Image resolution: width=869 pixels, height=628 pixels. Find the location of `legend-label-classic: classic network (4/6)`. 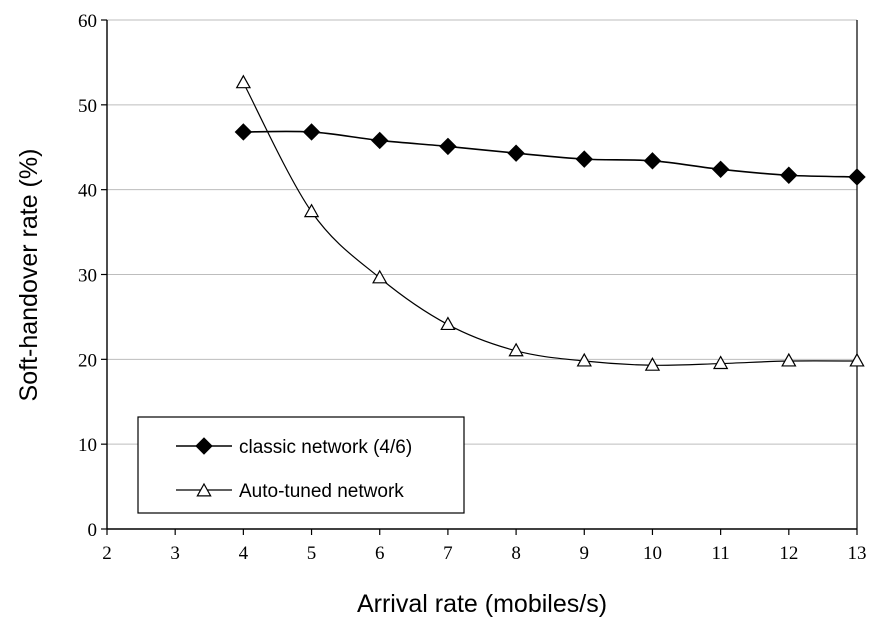

legend-label-classic: classic network (4/6) is located at coordinates (325, 447).